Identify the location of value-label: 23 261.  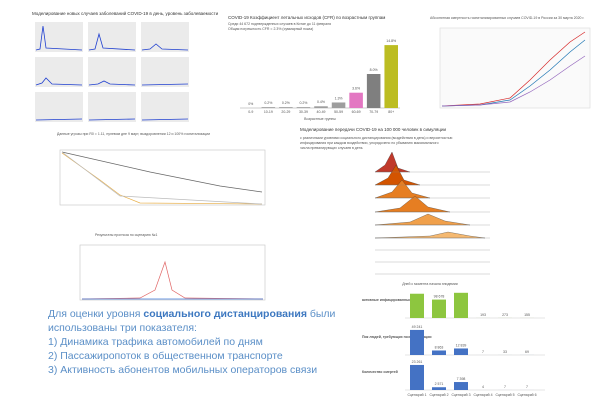
(417, 362).